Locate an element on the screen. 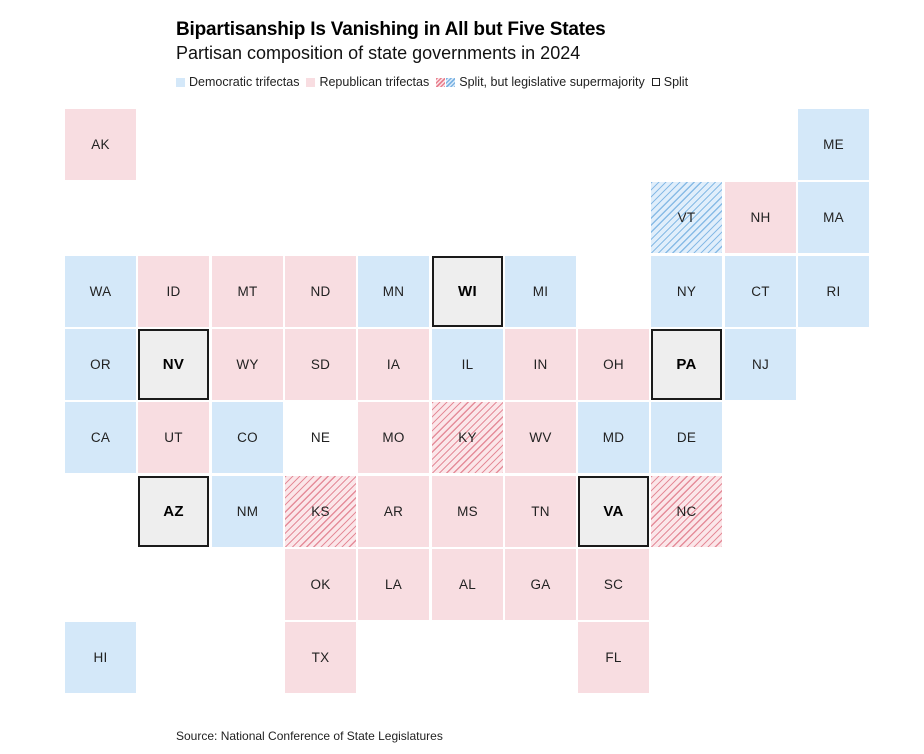 The height and width of the screenshot is (754, 924). state-tile-ca: CA is located at coordinates (100, 437).